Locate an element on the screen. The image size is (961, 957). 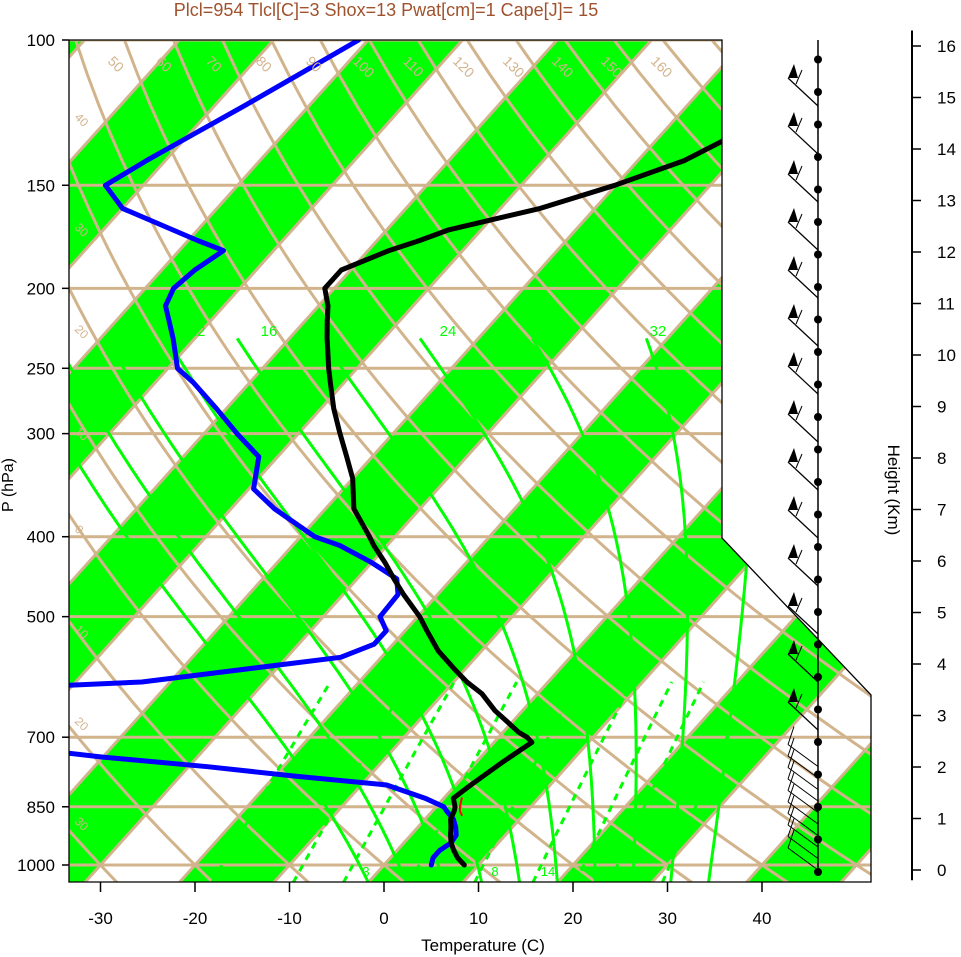
height-tick-label: 4 is located at coordinates (941, 664).